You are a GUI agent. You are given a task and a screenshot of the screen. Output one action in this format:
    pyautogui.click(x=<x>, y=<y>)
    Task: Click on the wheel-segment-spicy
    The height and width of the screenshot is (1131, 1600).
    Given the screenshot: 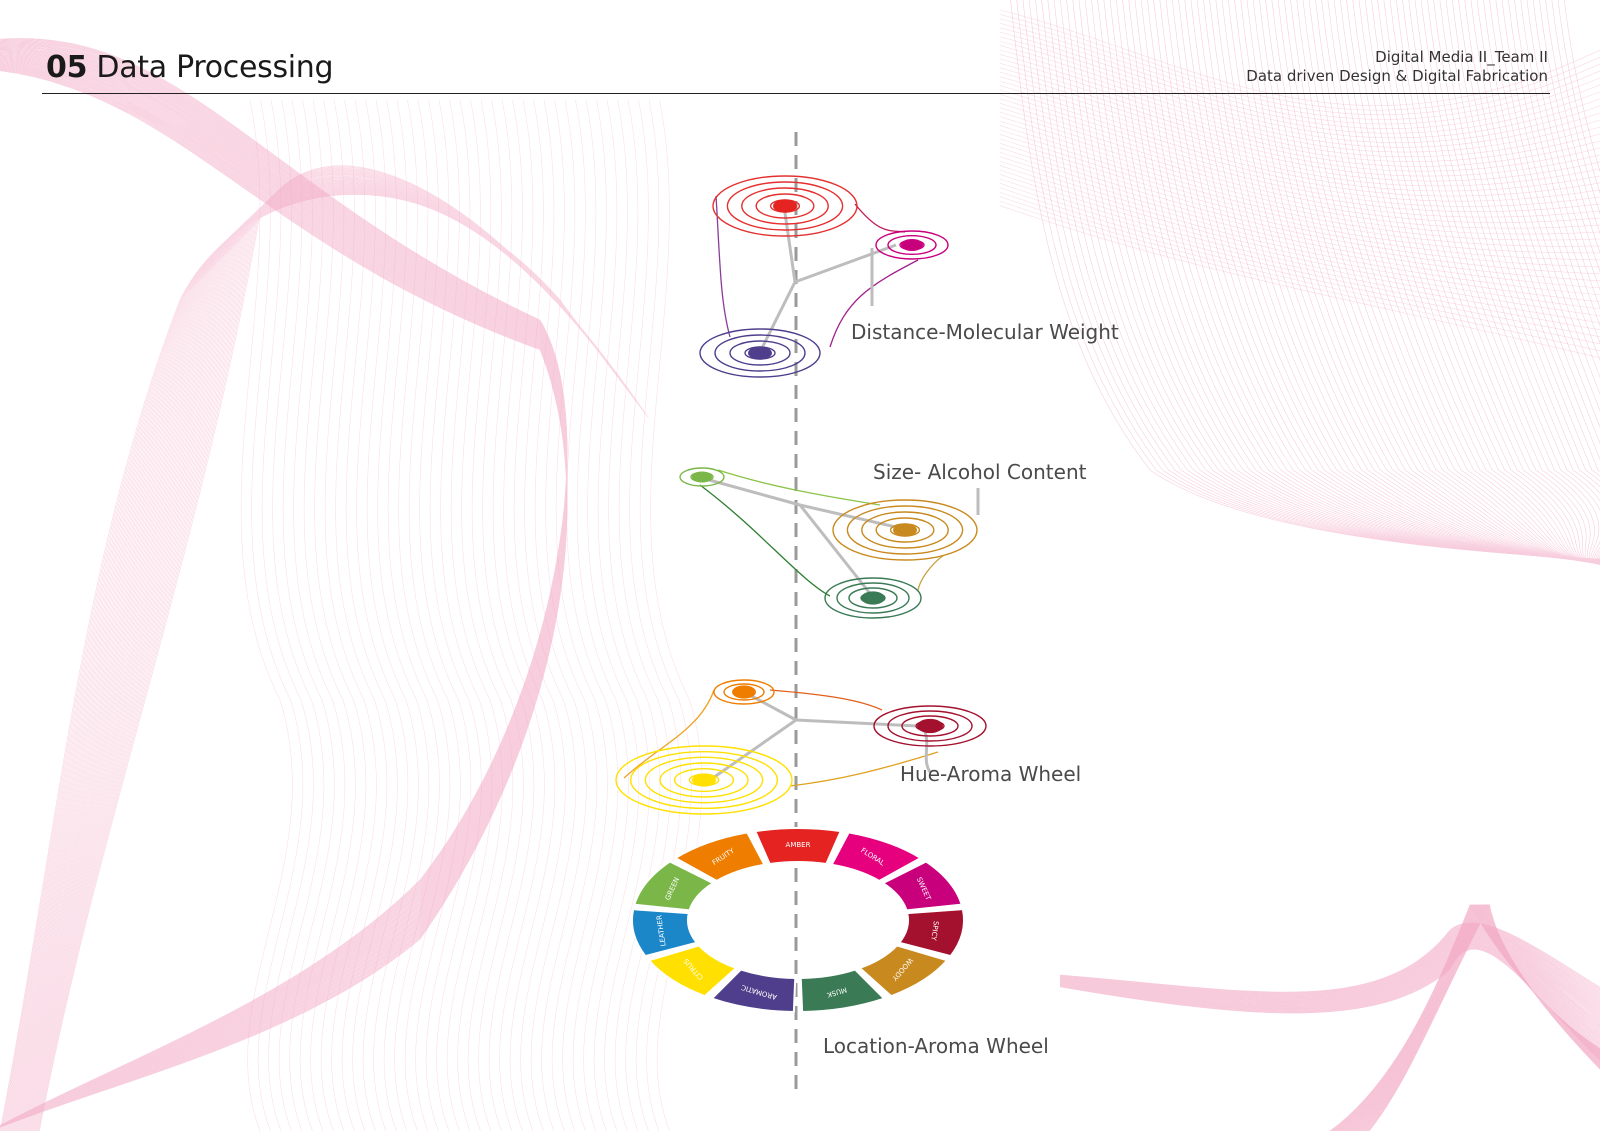 What is the action you would take?
    pyautogui.click(x=931, y=933)
    